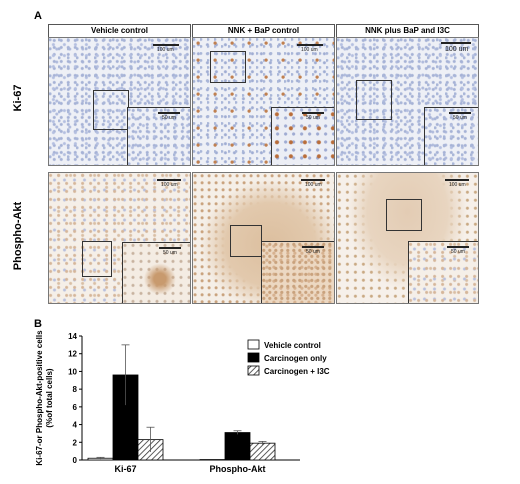  I want to click on x-category-label: Phospho-Akt, so click(238, 469).